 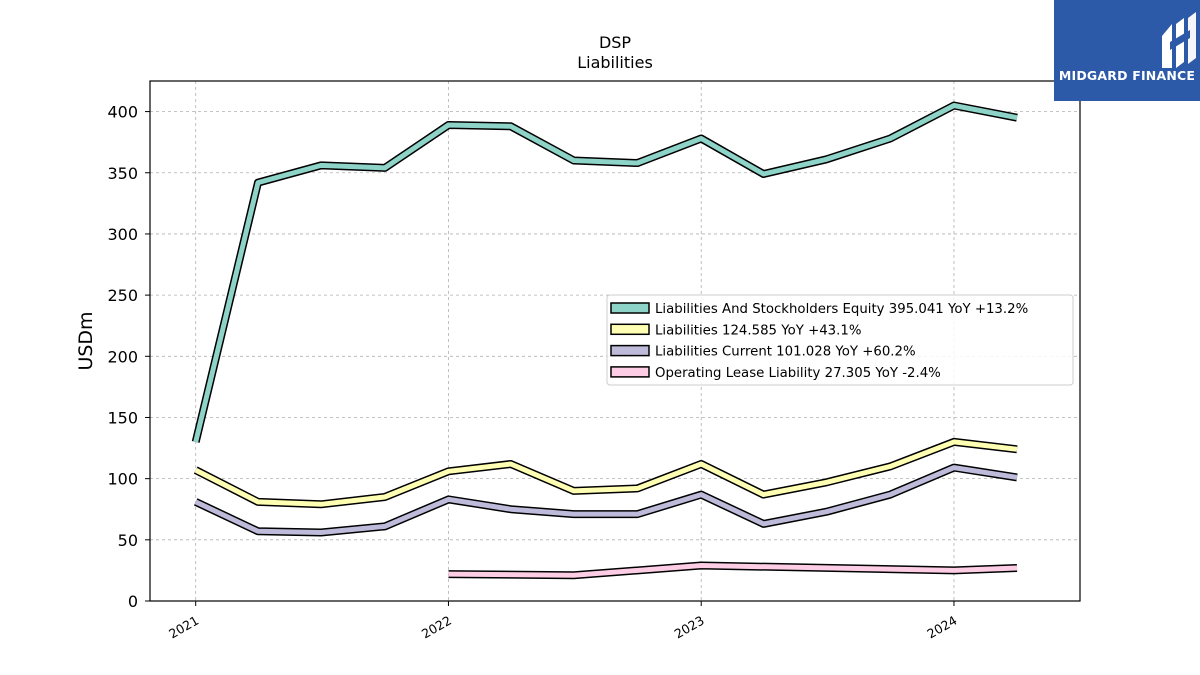 I want to click on series-line-outline, so click(x=605, y=500).